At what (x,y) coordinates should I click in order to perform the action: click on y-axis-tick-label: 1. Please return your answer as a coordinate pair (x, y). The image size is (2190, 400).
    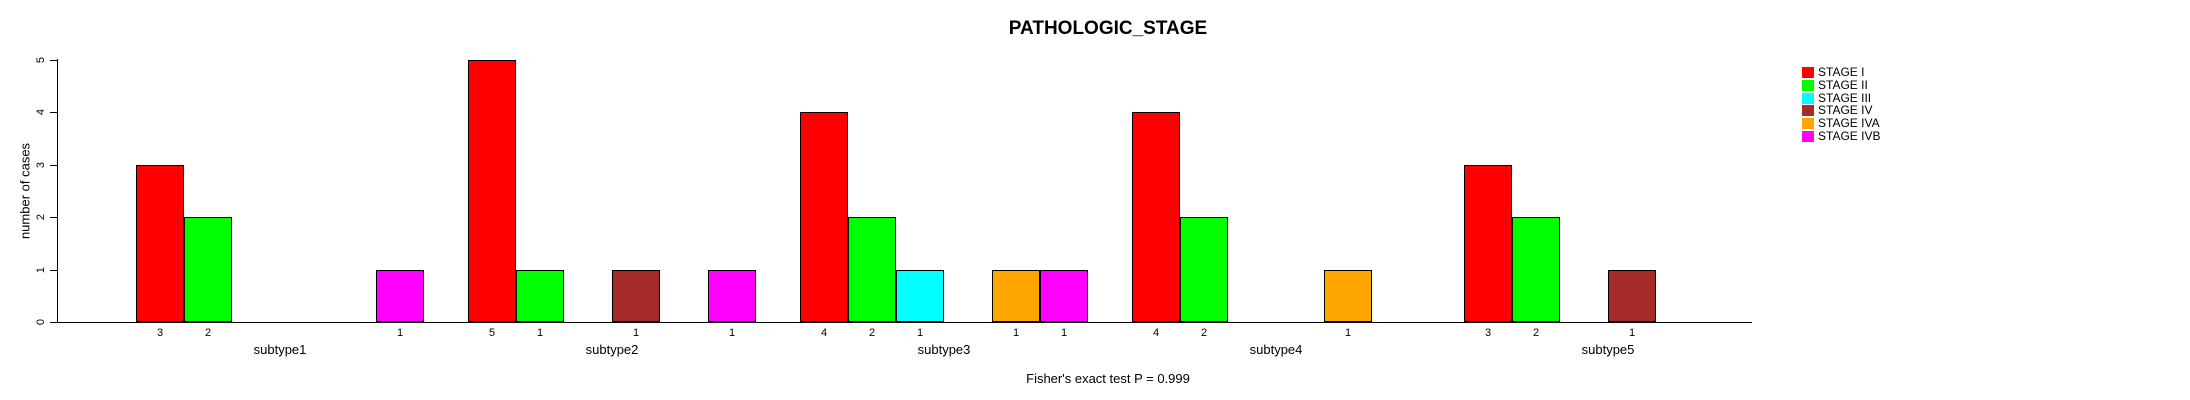
    Looking at the image, I should click on (41, 269).